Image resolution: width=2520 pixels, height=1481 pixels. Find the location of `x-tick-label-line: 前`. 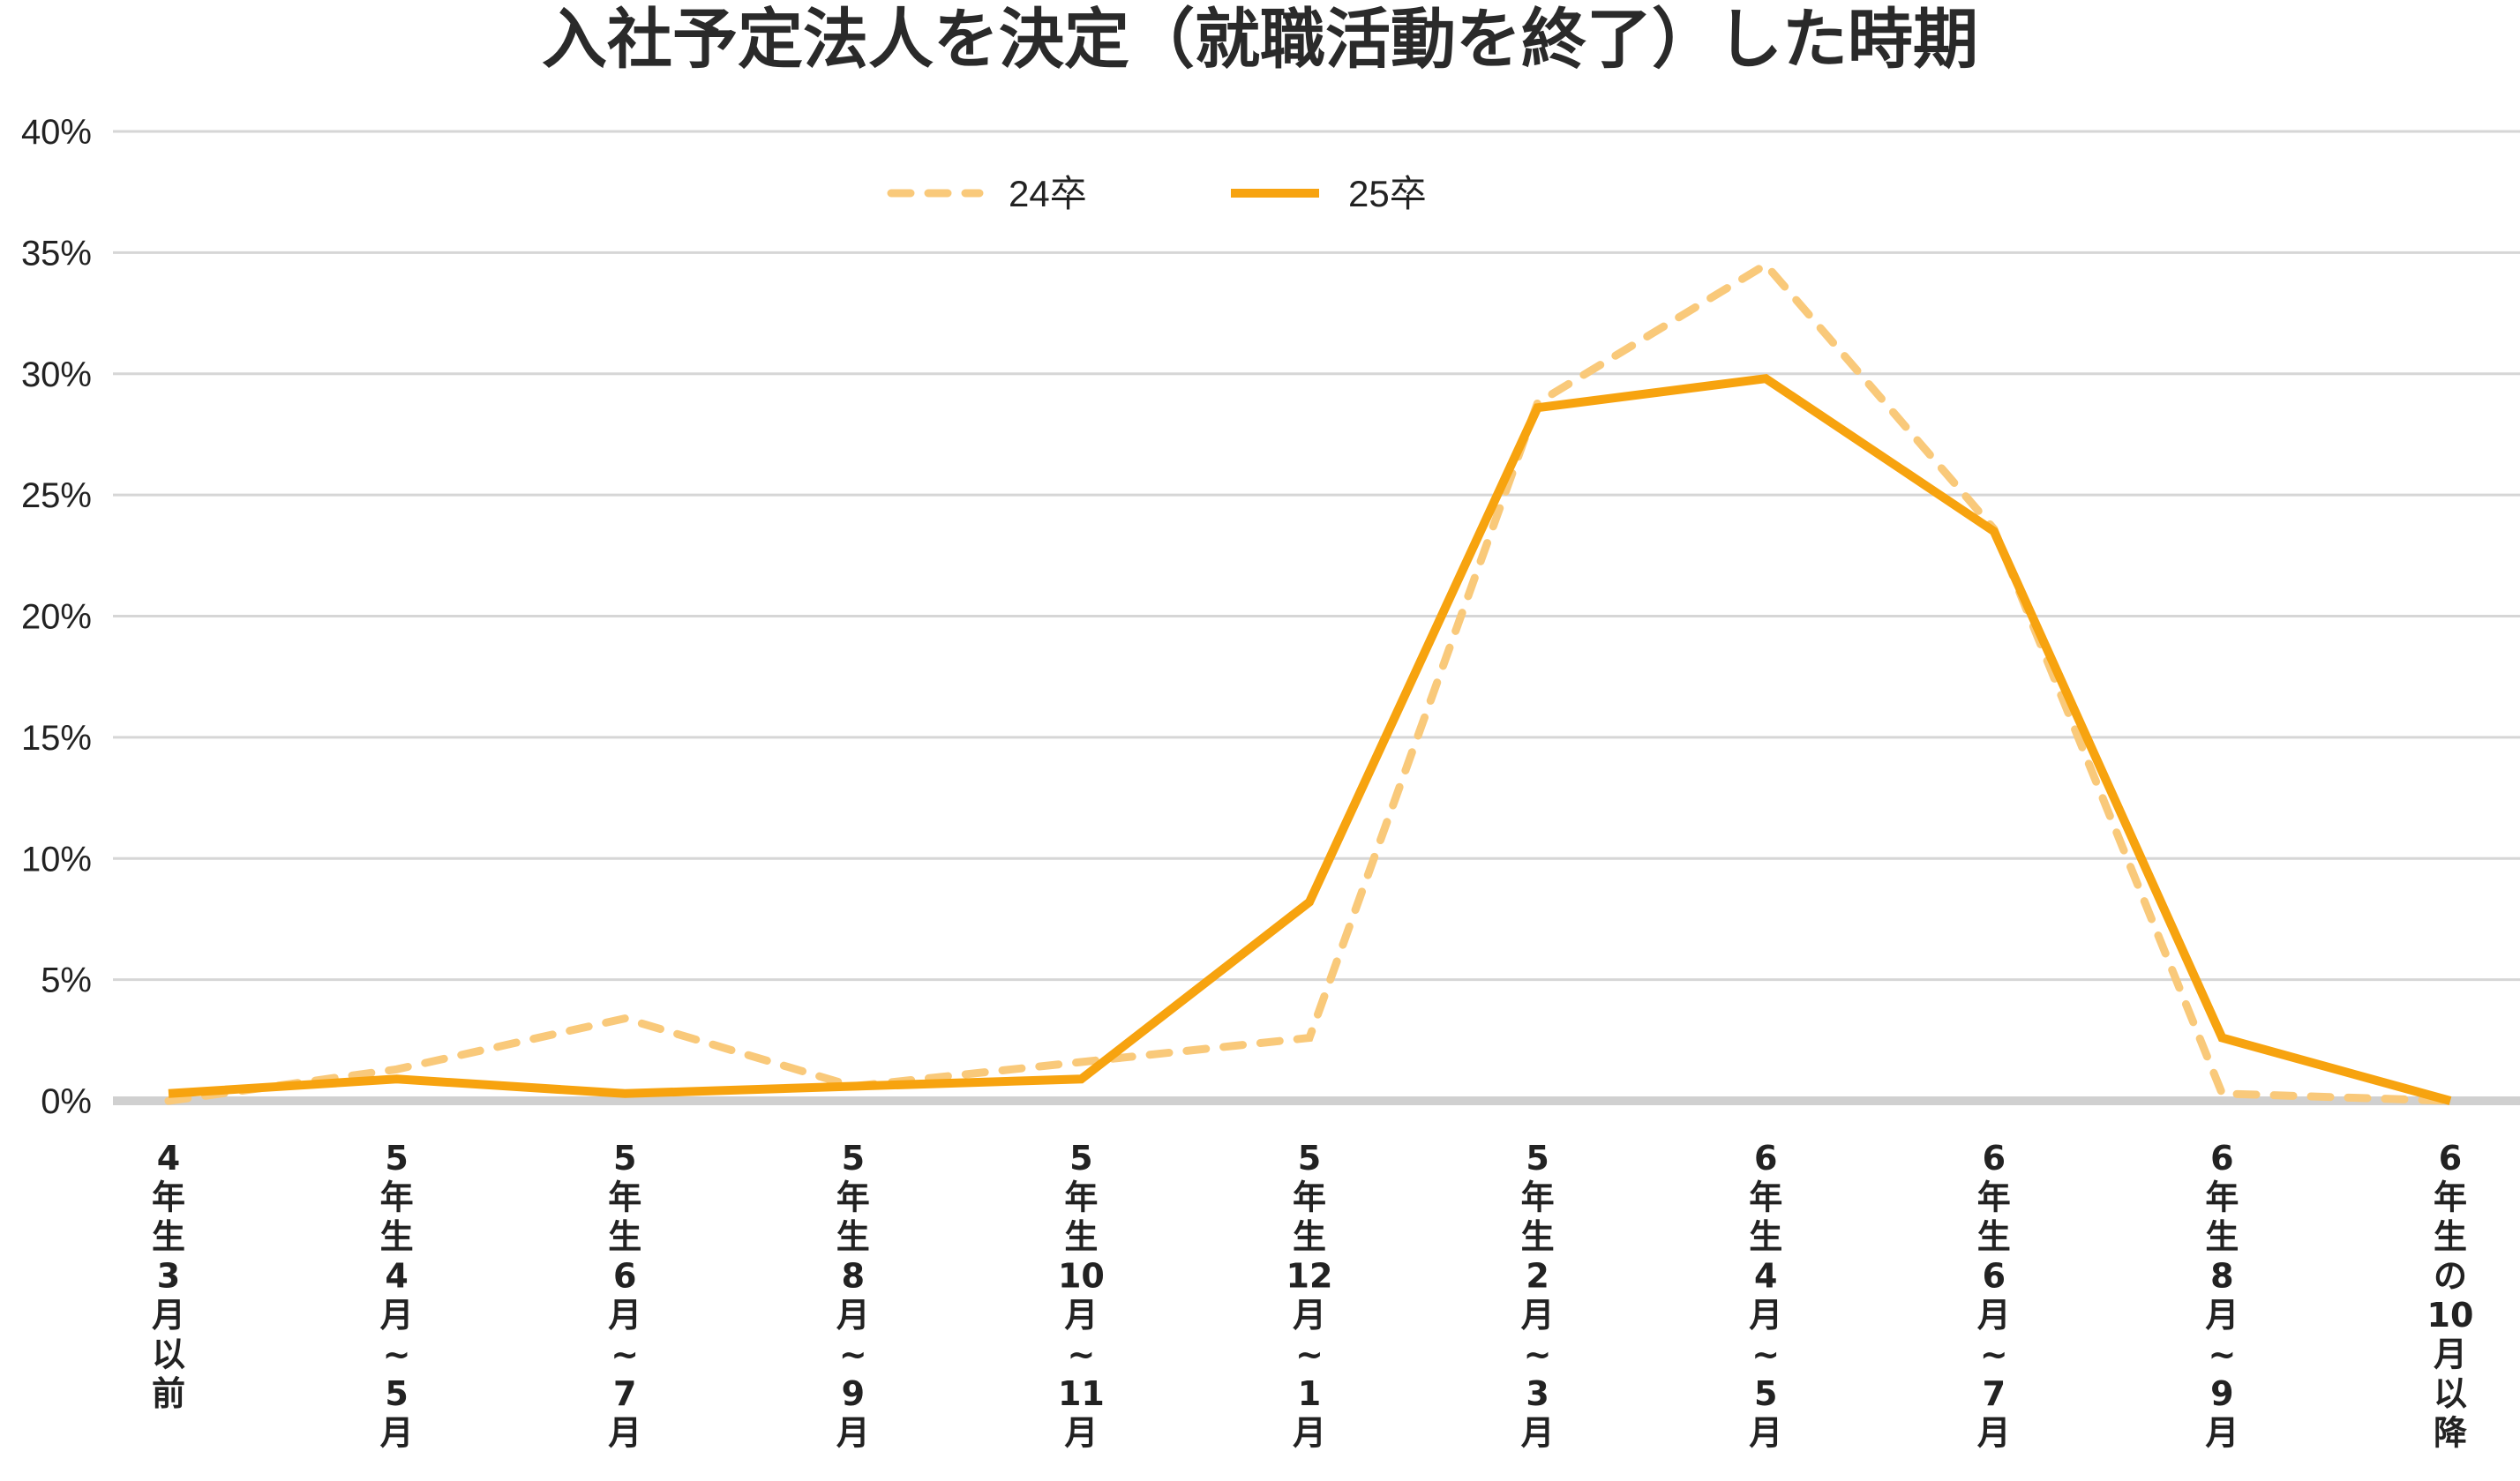

x-tick-label-line: 前 is located at coordinates (168, 1394).